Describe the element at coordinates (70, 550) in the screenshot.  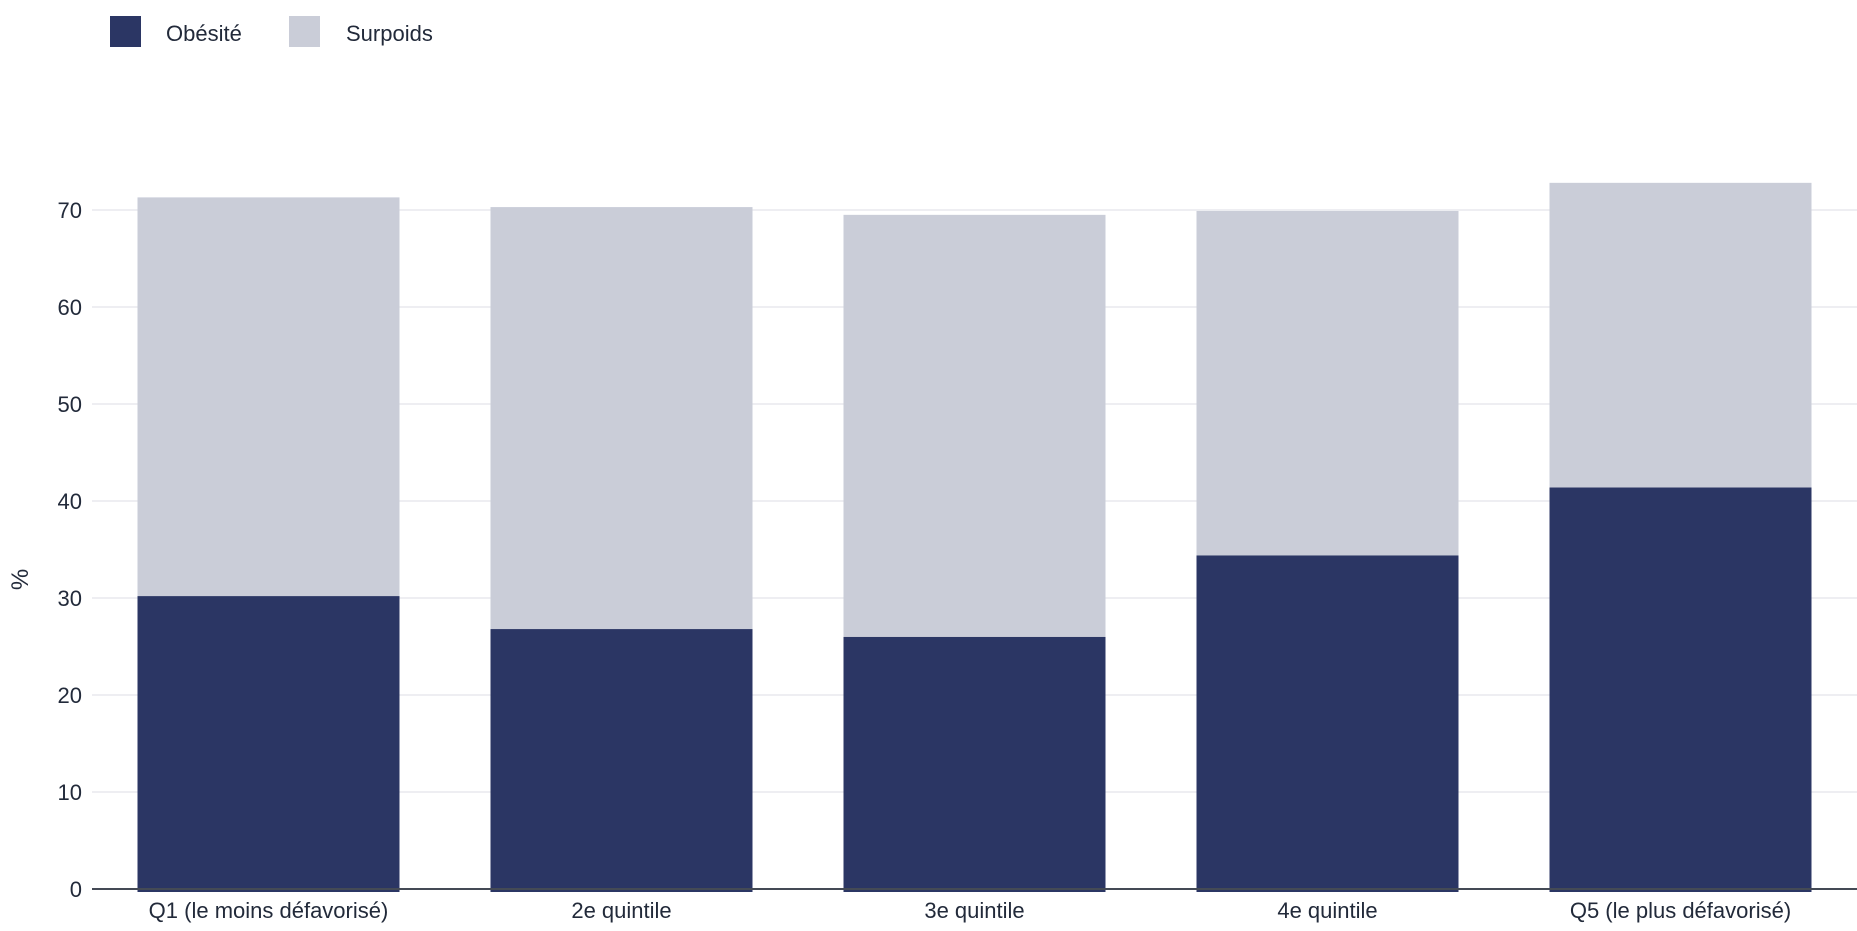
I see `y-axis-ticks: 0 10 20 30 40 50 60 70` at that location.